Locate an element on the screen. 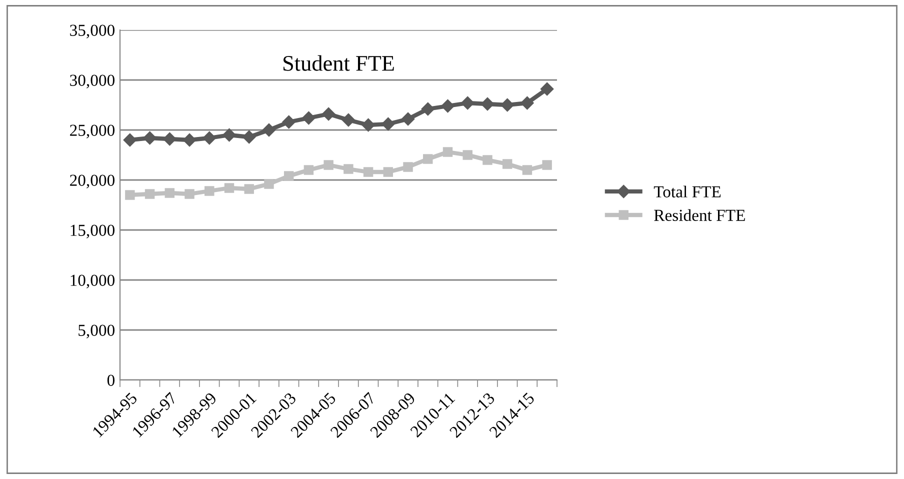 The image size is (904, 479). y-tick-label: 20,000 is located at coordinates (92, 181).